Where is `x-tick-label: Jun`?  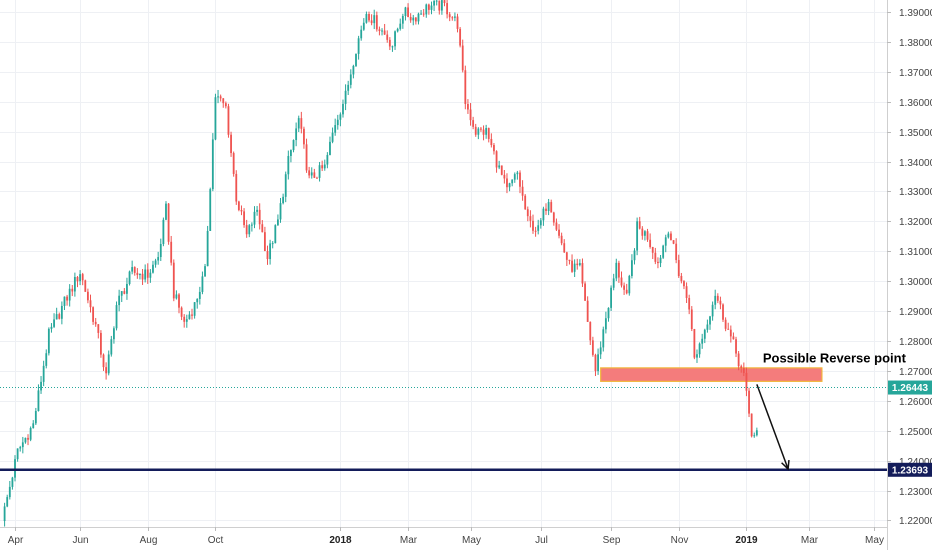 x-tick-label: Jun is located at coordinates (80, 540).